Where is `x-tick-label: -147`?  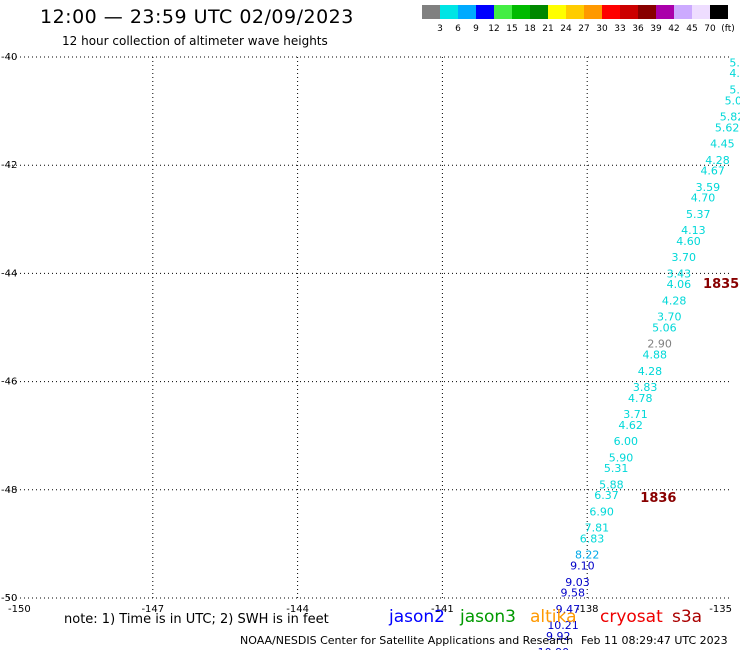
x-tick-label: -147 is located at coordinates (152, 609).